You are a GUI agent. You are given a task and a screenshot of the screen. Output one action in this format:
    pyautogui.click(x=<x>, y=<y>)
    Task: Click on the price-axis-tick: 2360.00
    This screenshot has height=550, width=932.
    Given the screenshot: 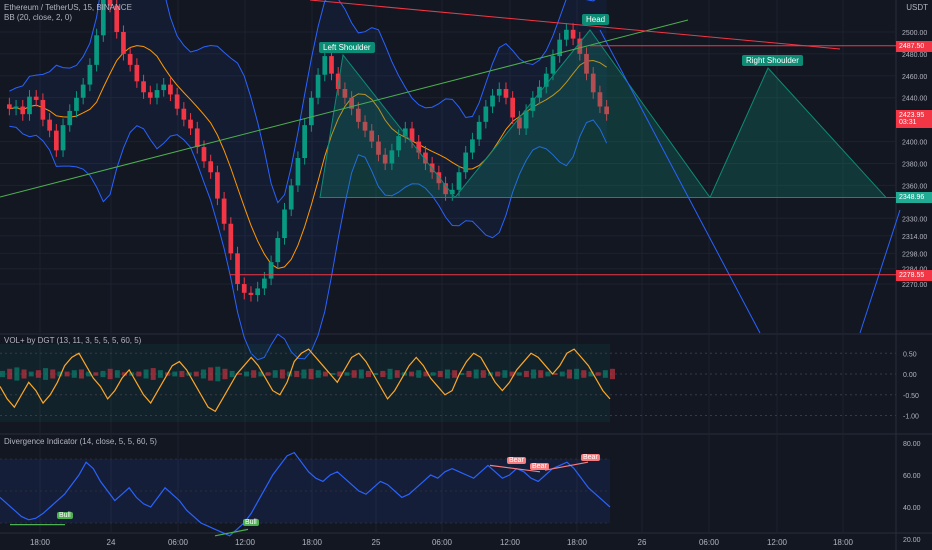 What is the action you would take?
    pyautogui.click(x=914, y=186)
    